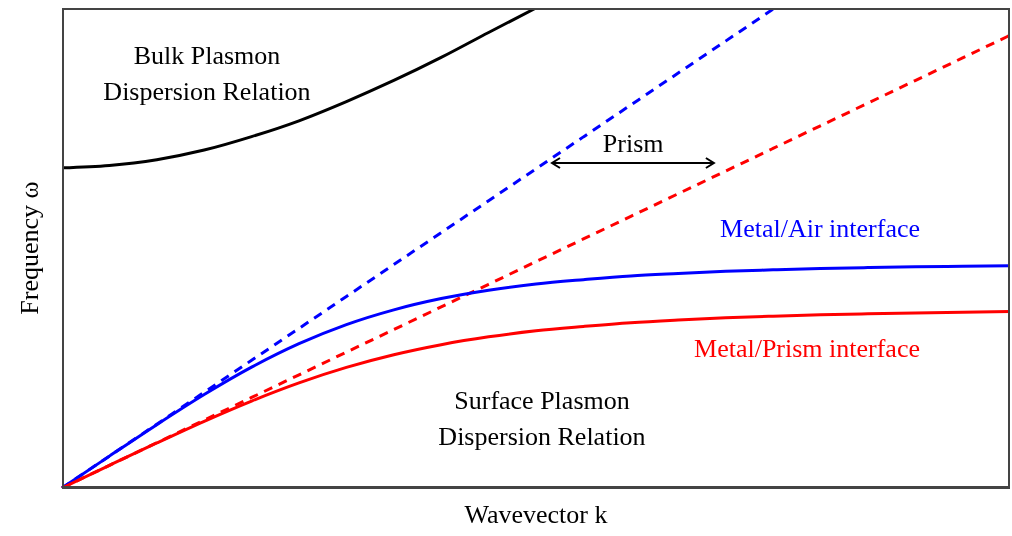 The height and width of the screenshot is (536, 1012). I want to click on series-label: Metal/Air interface, so click(820, 228).